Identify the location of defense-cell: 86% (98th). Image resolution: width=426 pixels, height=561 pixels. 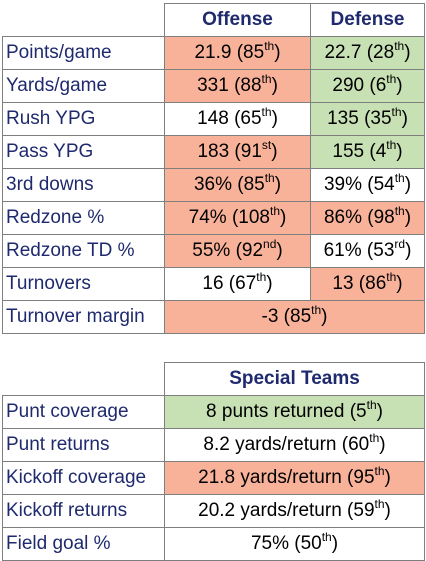
(367, 218).